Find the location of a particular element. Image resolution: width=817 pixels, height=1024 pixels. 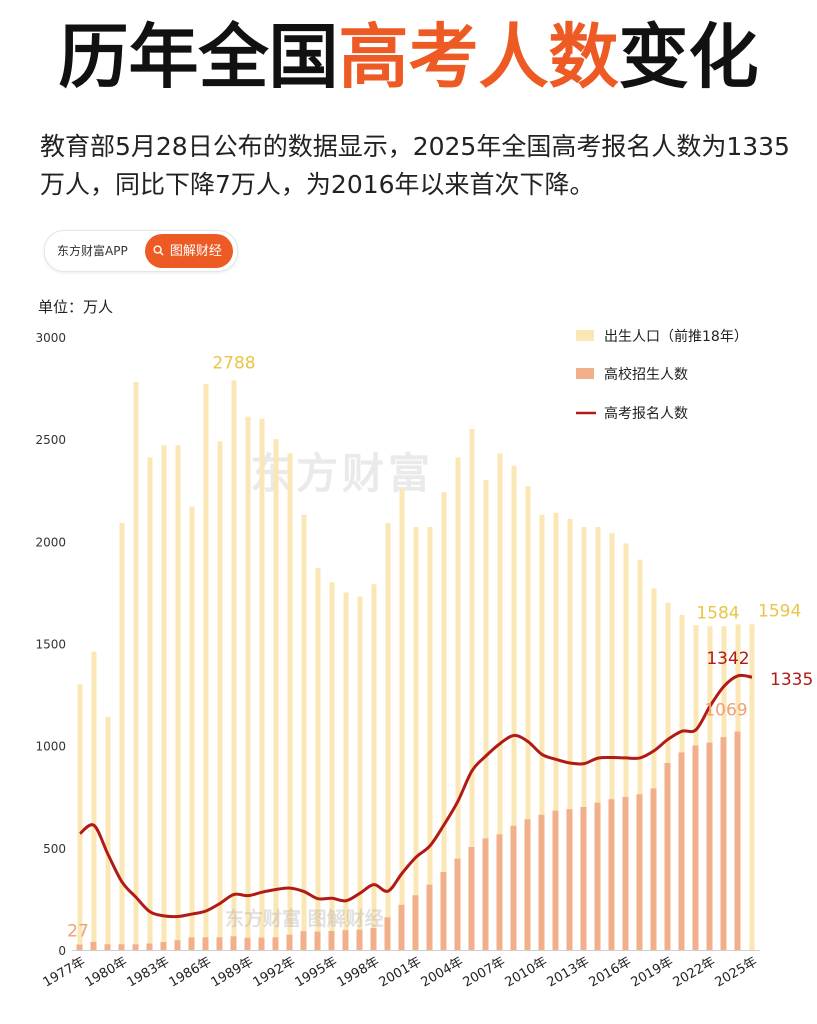

x-tick-label: 1980年 is located at coordinates (106, 972).